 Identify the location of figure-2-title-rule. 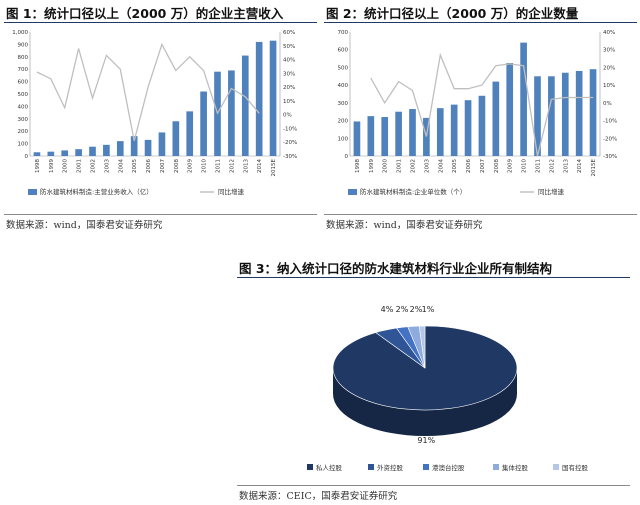
(480, 22).